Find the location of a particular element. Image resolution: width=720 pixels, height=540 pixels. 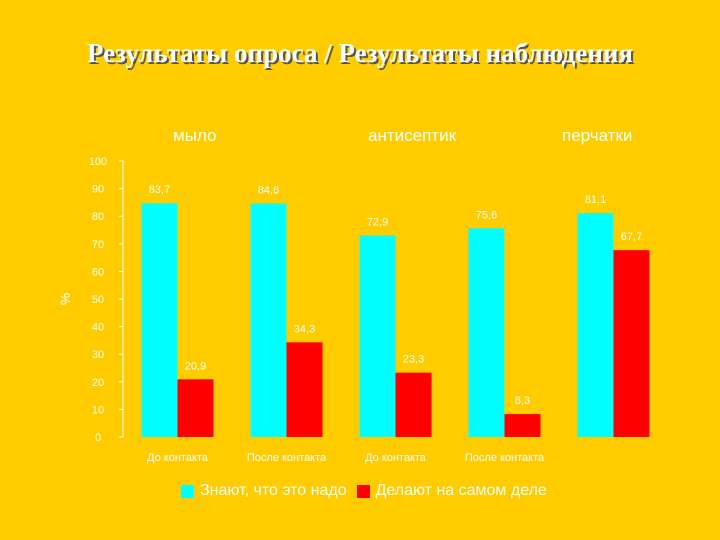

legend-item-know: Знают, что это надо is located at coordinates (264, 491).